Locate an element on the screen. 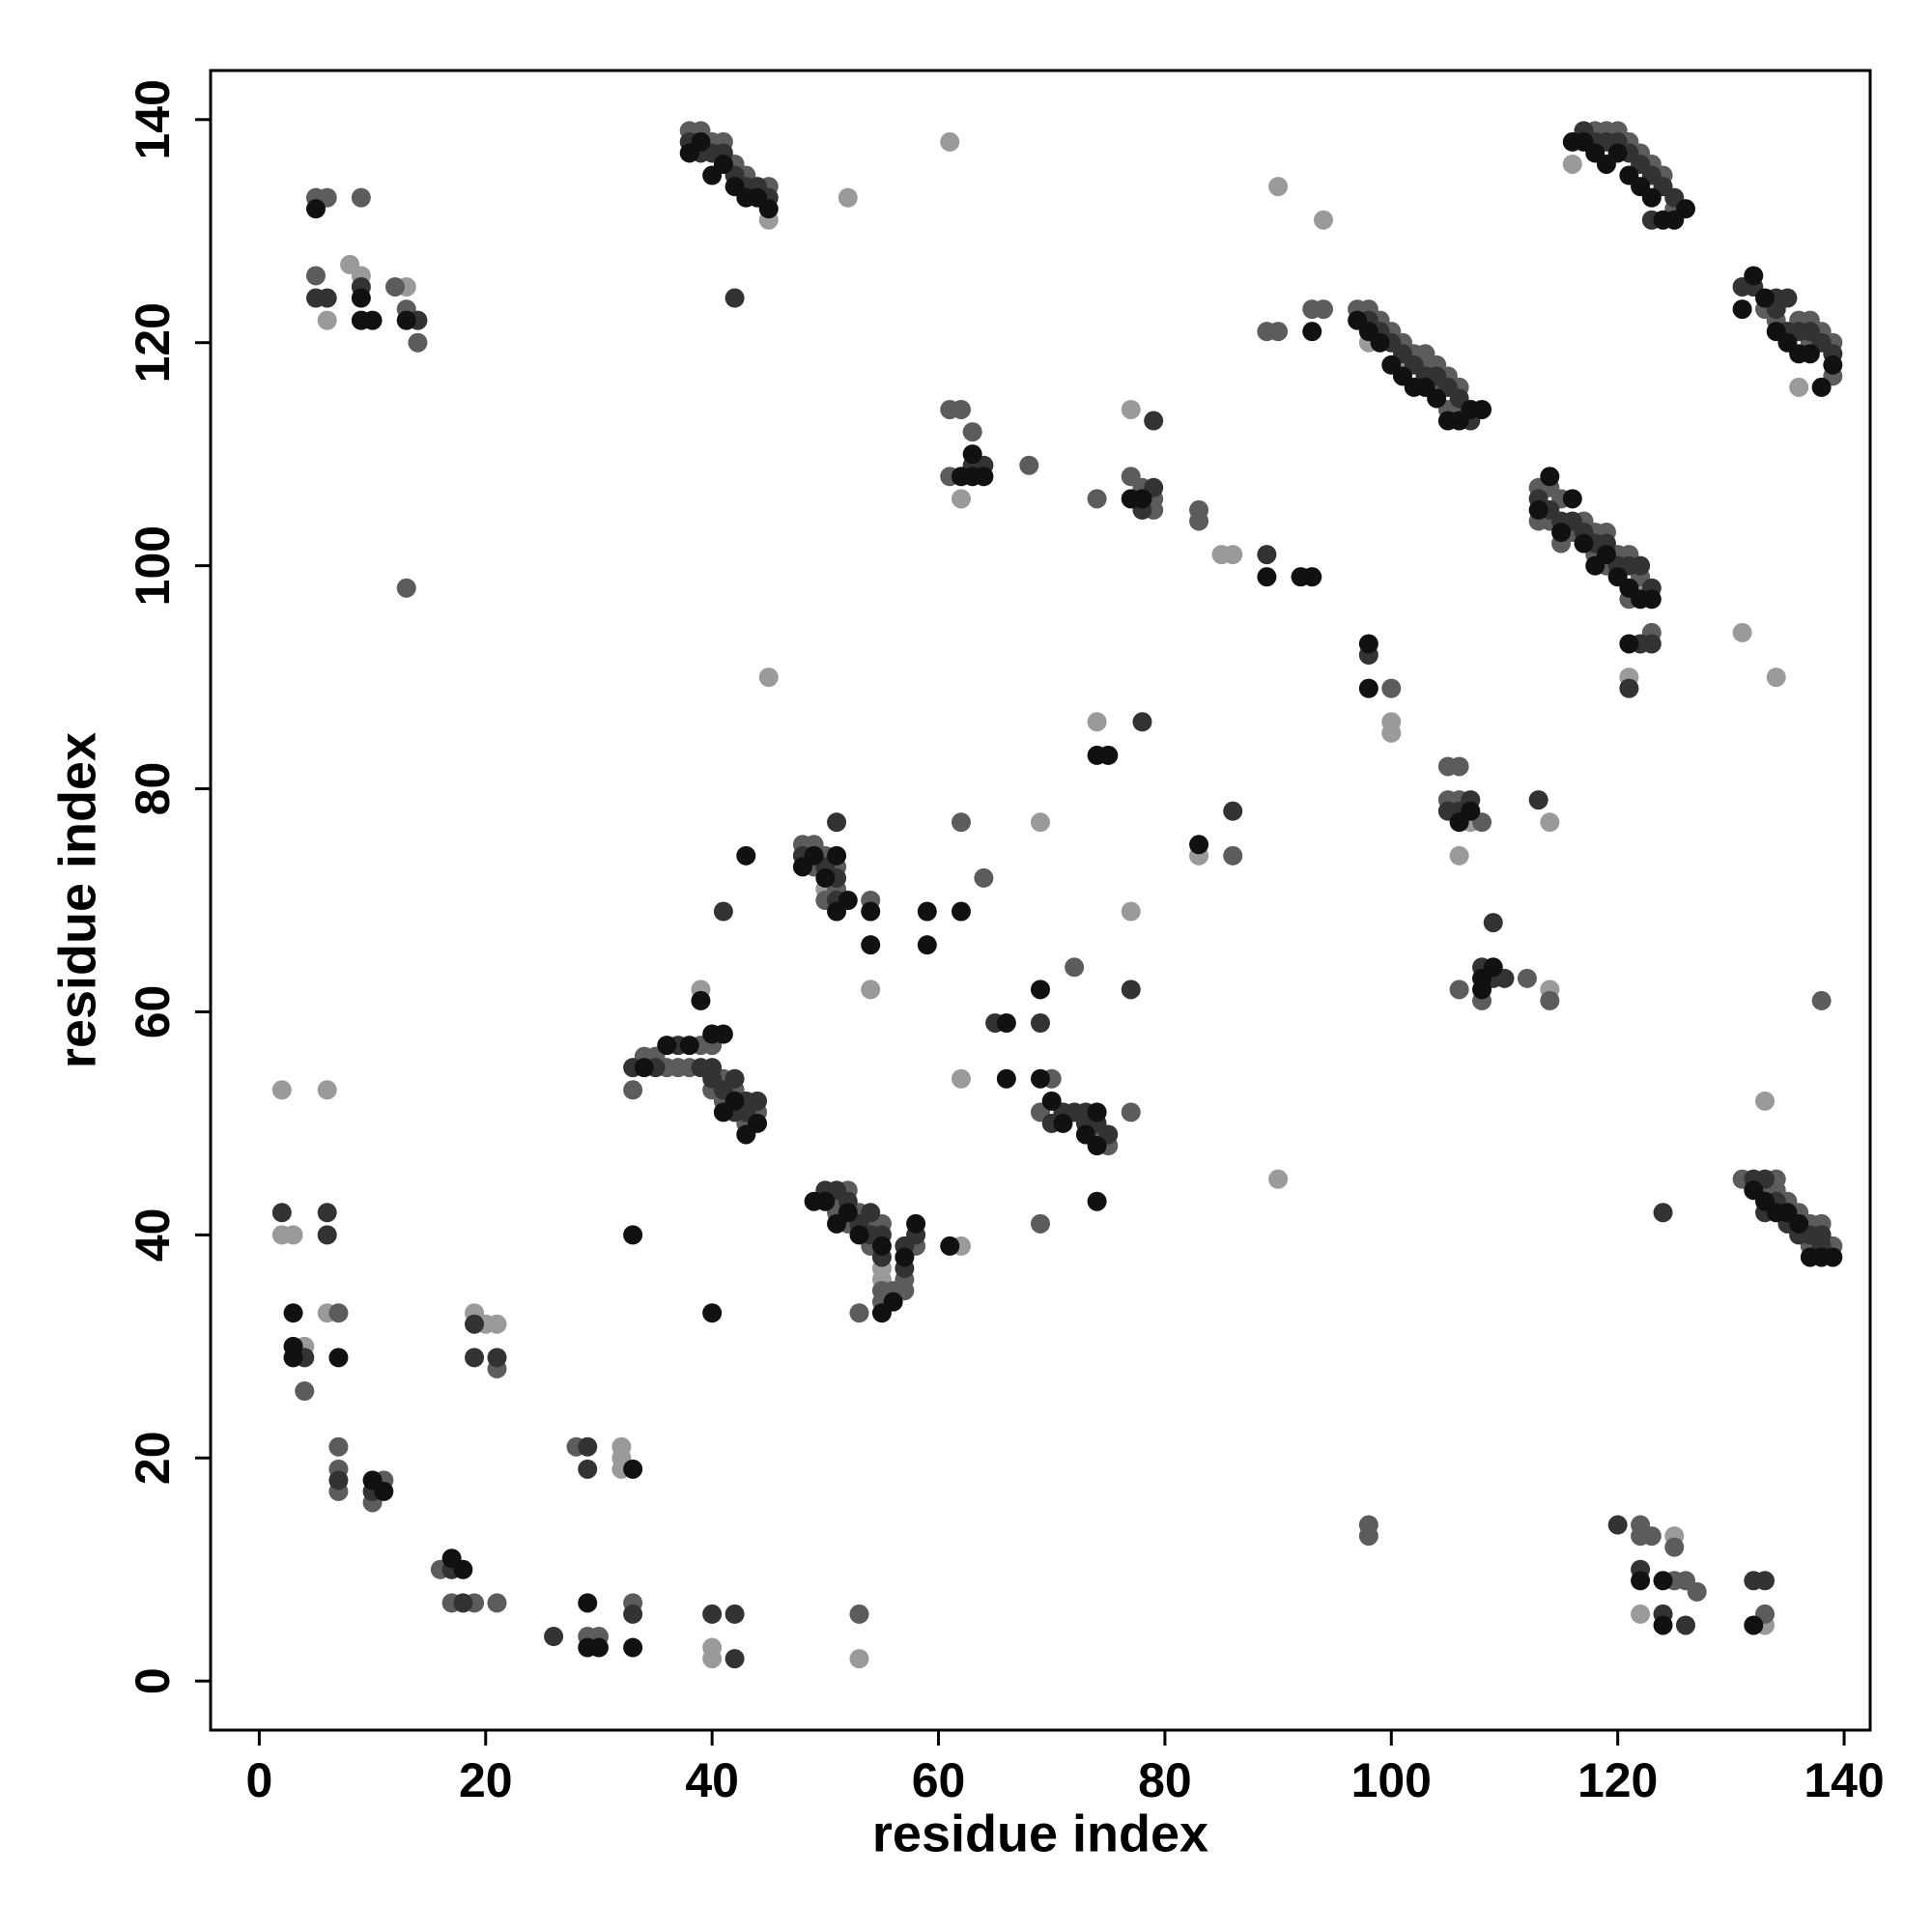  y-tick-label: 80 is located at coordinates (153, 789).